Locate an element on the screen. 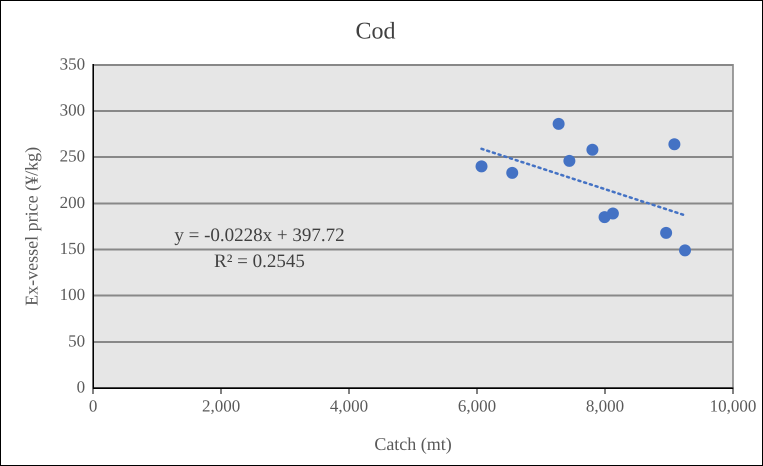  y-tick-label: 100 is located at coordinates (73, 294).